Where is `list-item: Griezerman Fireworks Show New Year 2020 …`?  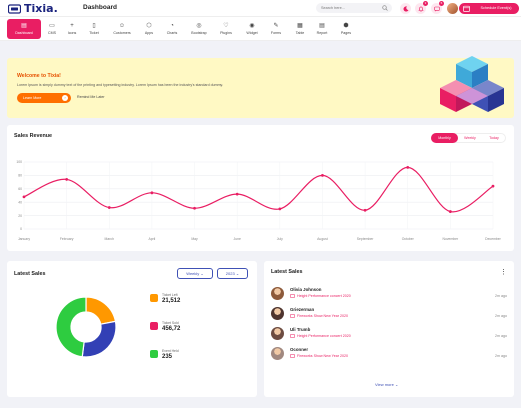 list-item: Griezerman Fireworks Show New Year 2020 … is located at coordinates (389, 314).